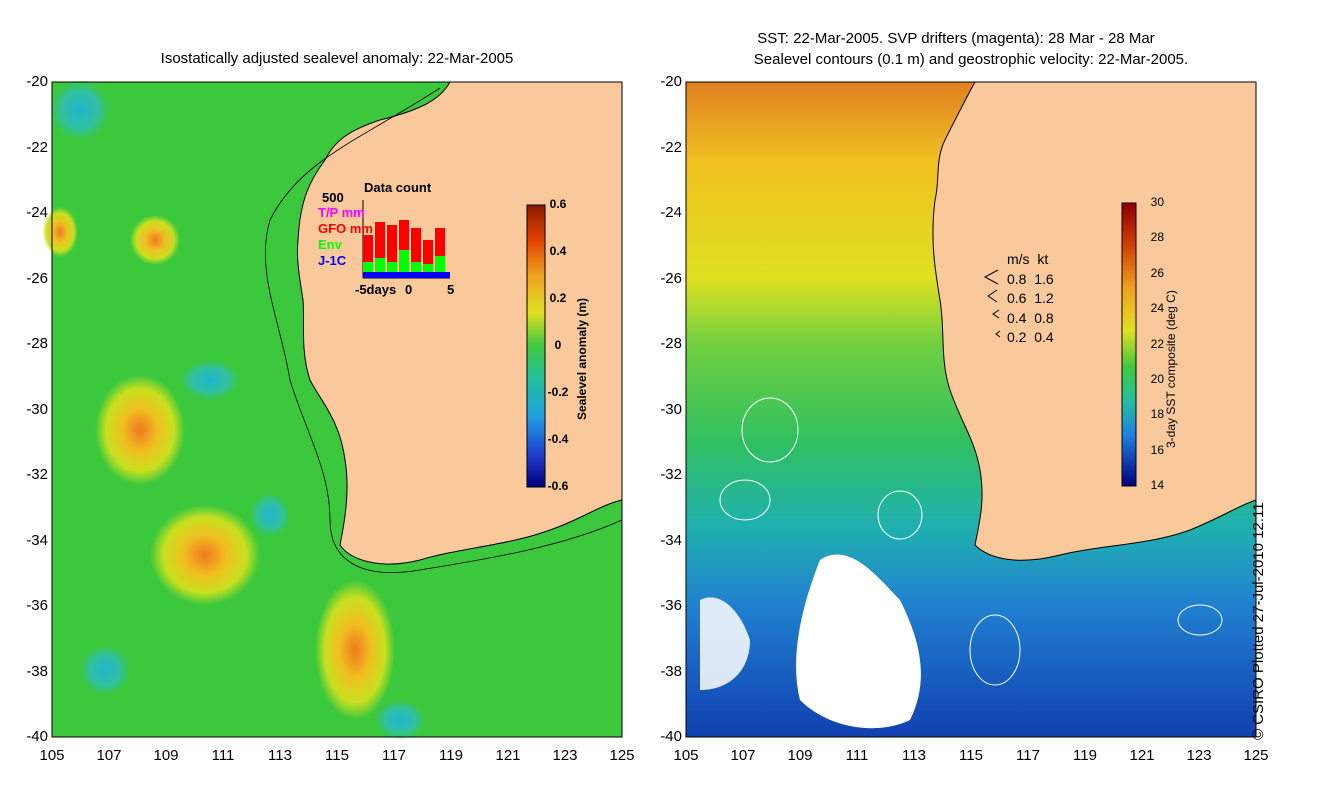 This screenshot has width=1320, height=810. What do you see at coordinates (1030, 319) in the screenshot?
I see `velocity-legend-row: 0.4 0.8` at bounding box center [1030, 319].